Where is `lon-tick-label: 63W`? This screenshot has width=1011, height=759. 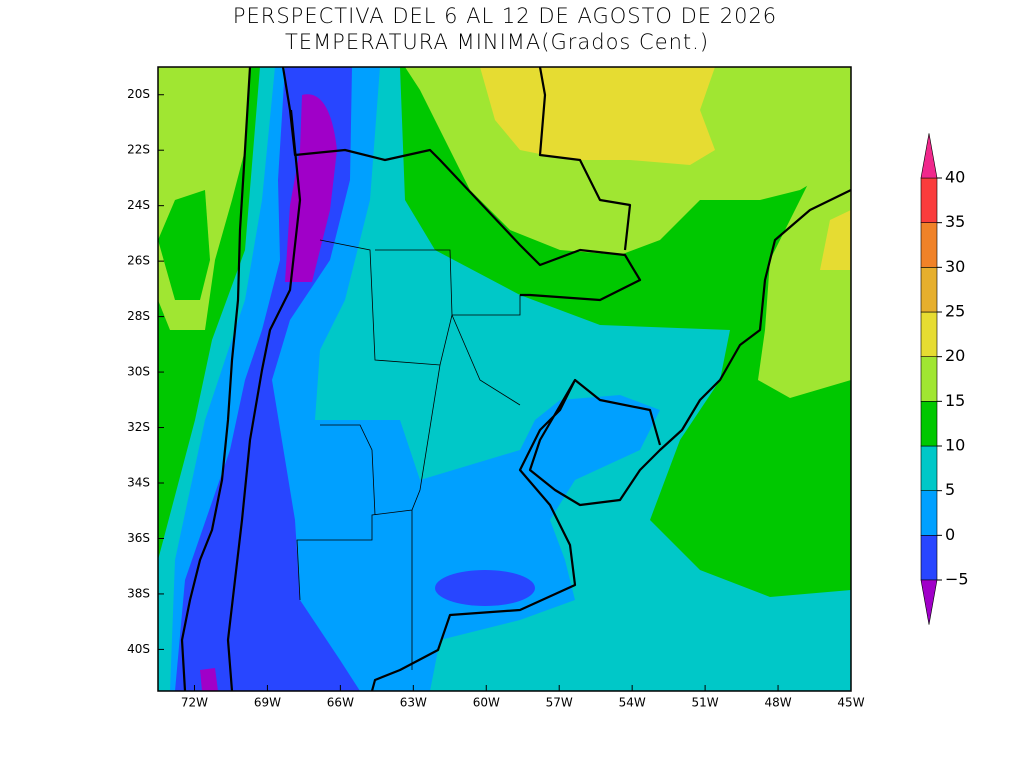
lon-tick-label: 63W is located at coordinates (413, 703).